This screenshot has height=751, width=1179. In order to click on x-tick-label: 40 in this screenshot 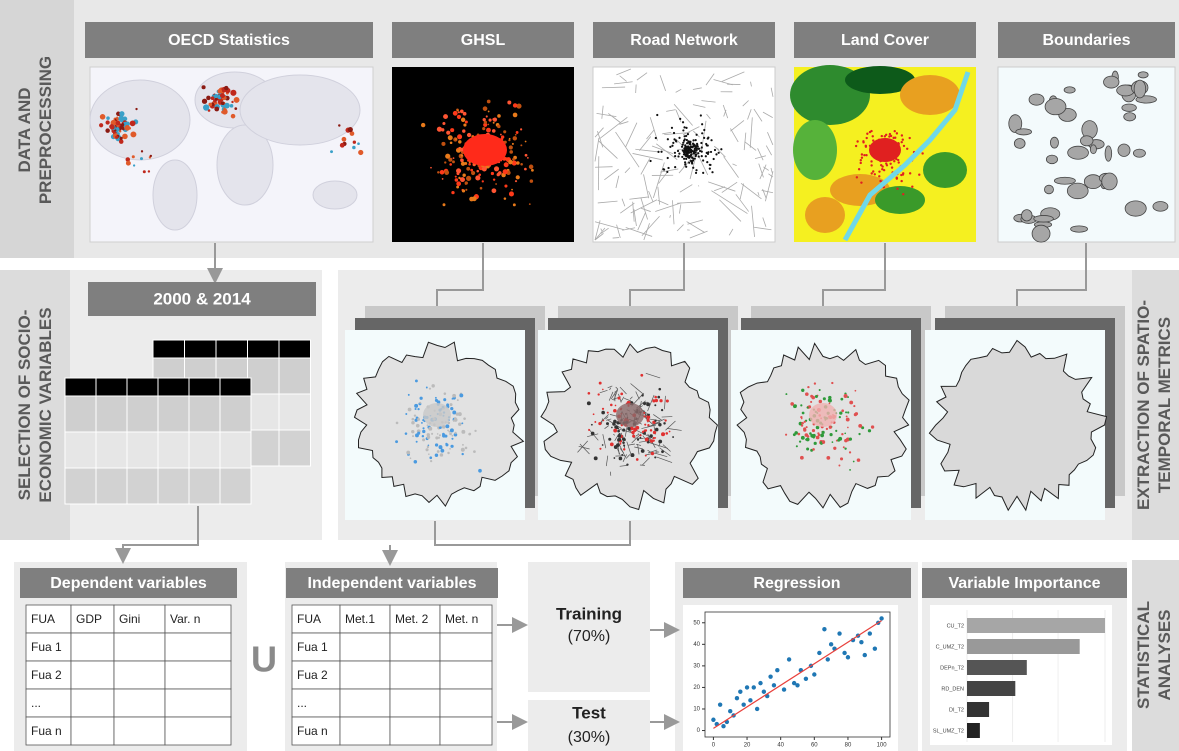, I will do `click(780, 746)`.